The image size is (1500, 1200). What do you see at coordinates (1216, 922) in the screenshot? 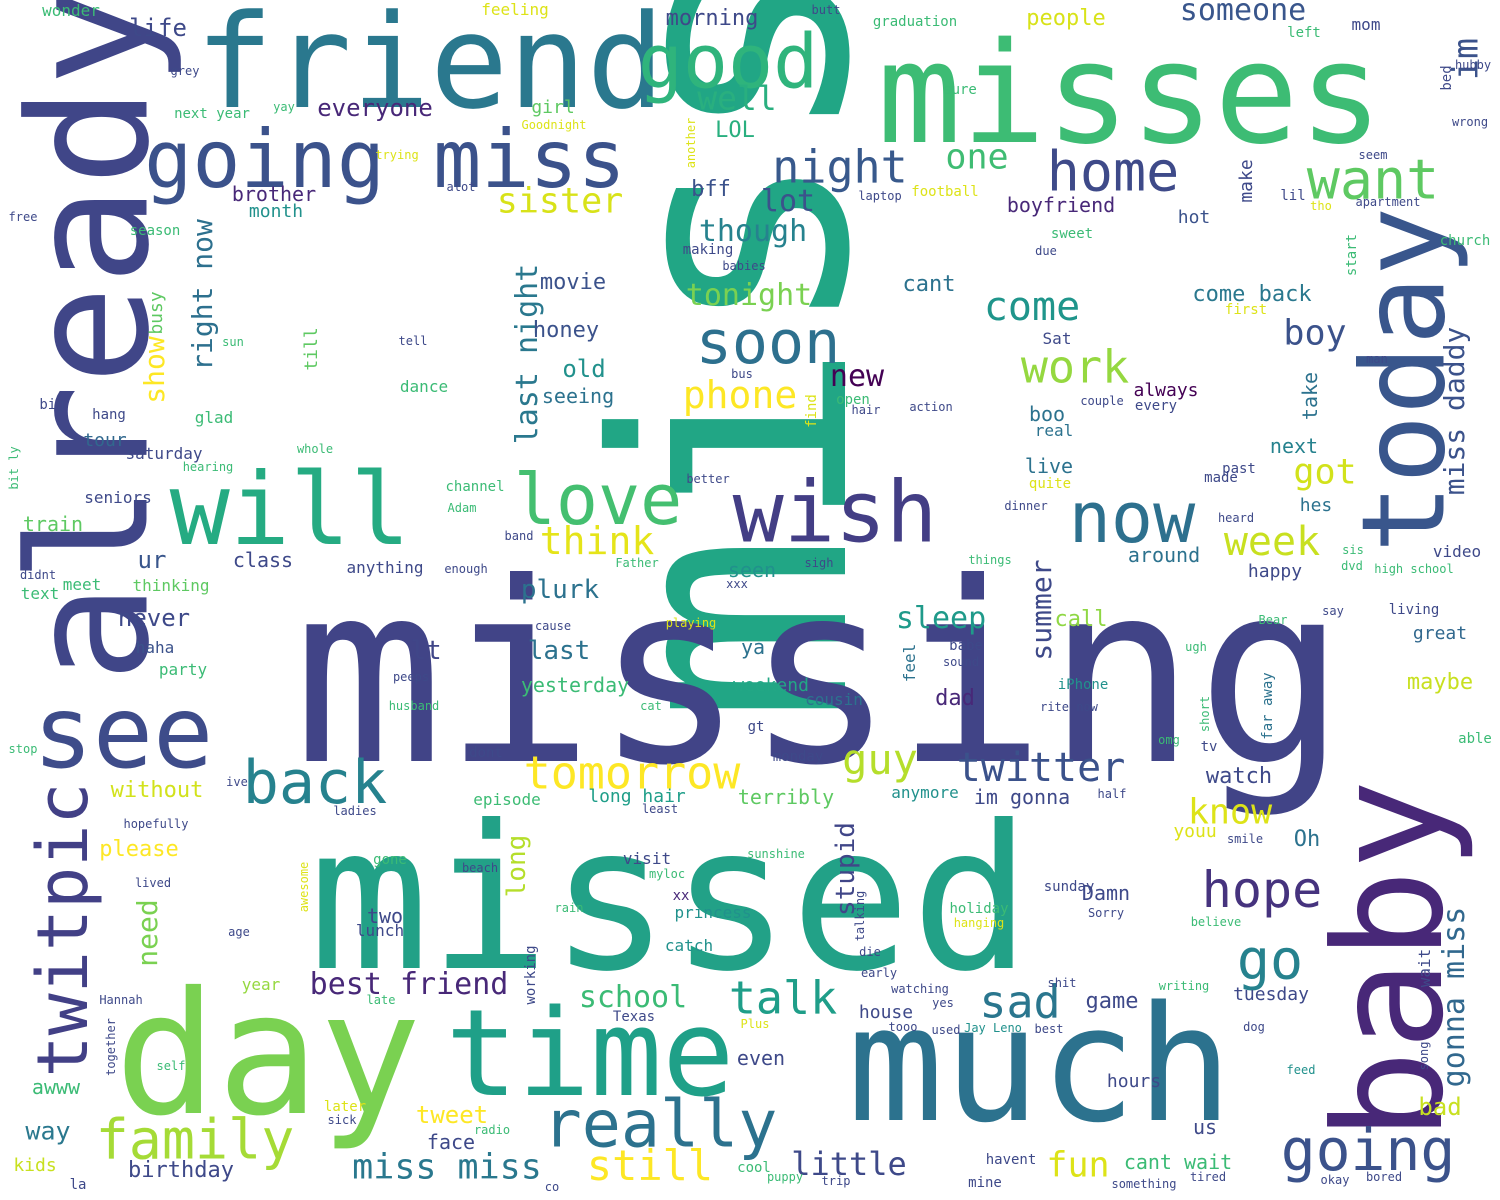
I see `word-believe: believe` at bounding box center [1216, 922].